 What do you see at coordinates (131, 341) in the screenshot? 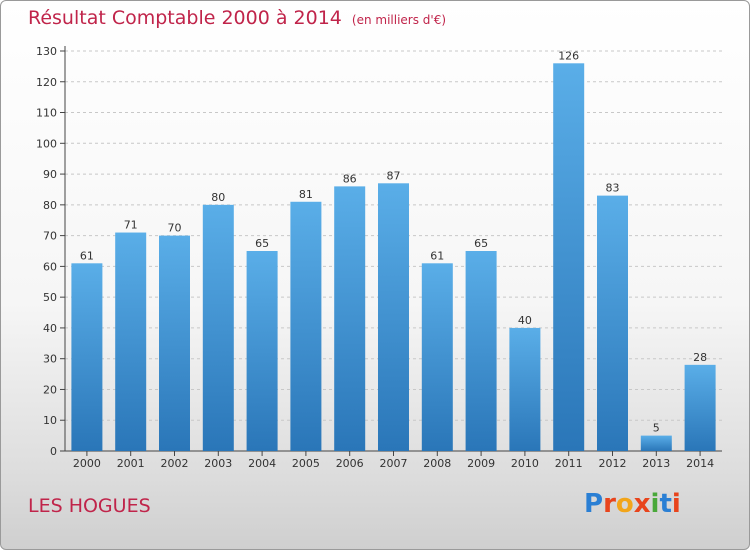
I see `bar-2001` at bounding box center [131, 341].